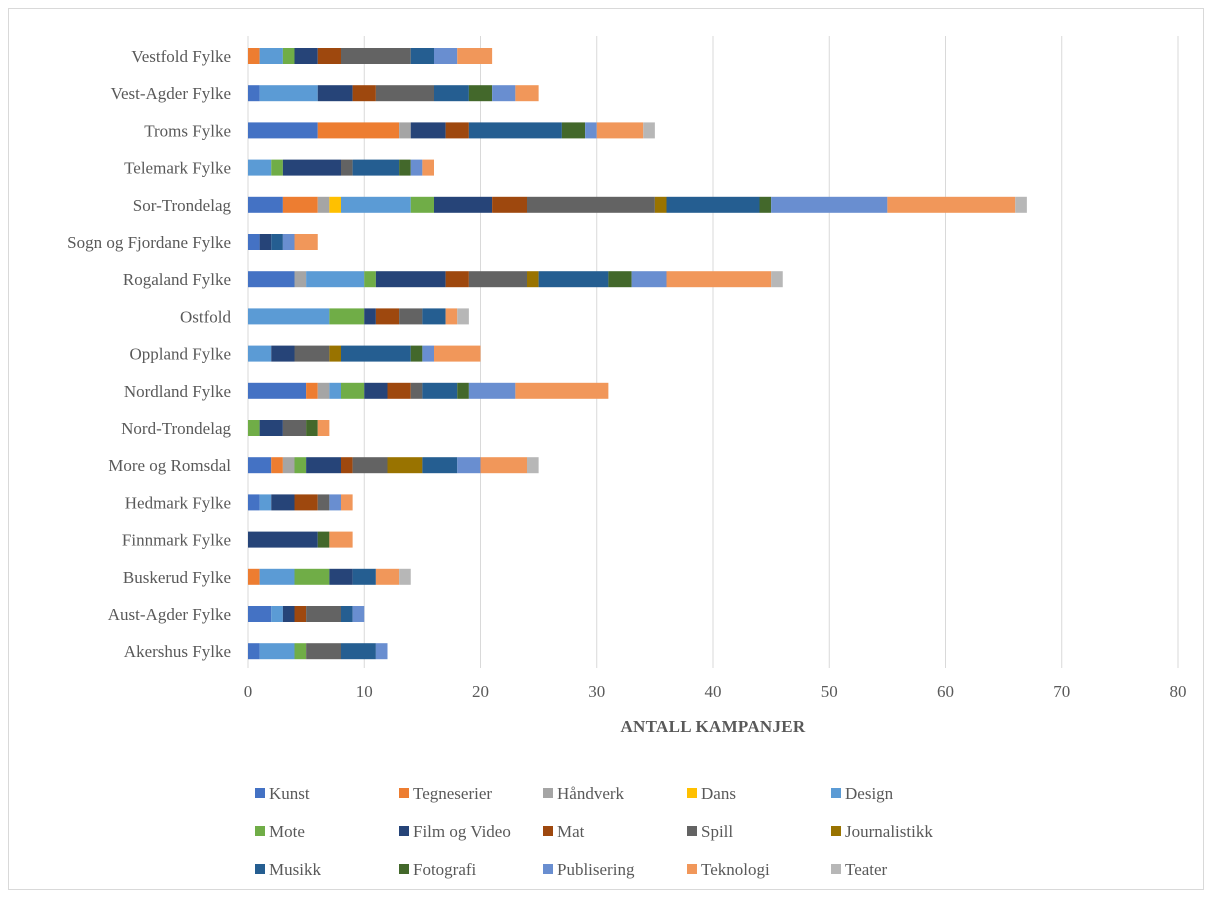 Image resolution: width=1213 pixels, height=898 pixels. What do you see at coordinates (712, 726) in the screenshot?
I see `x-axis-title: ANTALL KAMPANJER` at bounding box center [712, 726].